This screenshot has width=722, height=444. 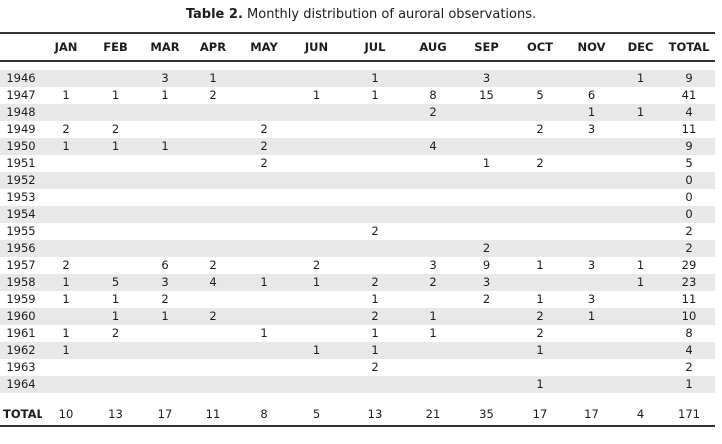 I want to click on year-cell: 1953, so click(x=21, y=197).